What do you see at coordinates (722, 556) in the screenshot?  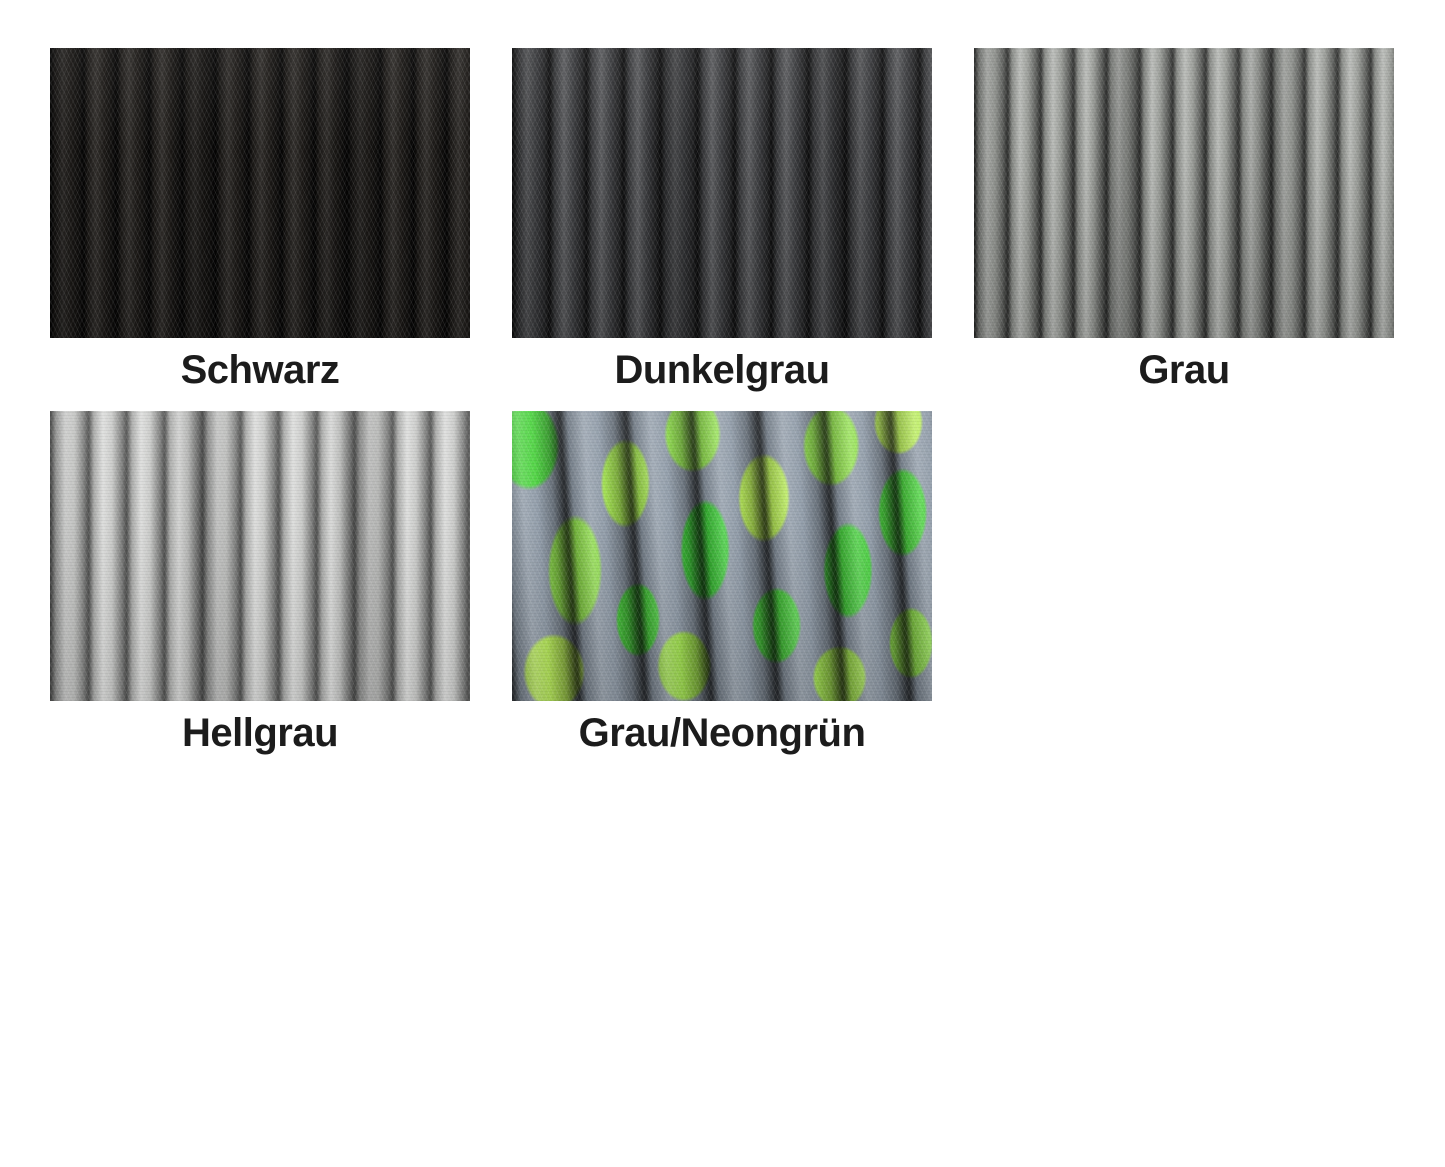 I see `paracord-photo-grau-neongruen` at bounding box center [722, 556].